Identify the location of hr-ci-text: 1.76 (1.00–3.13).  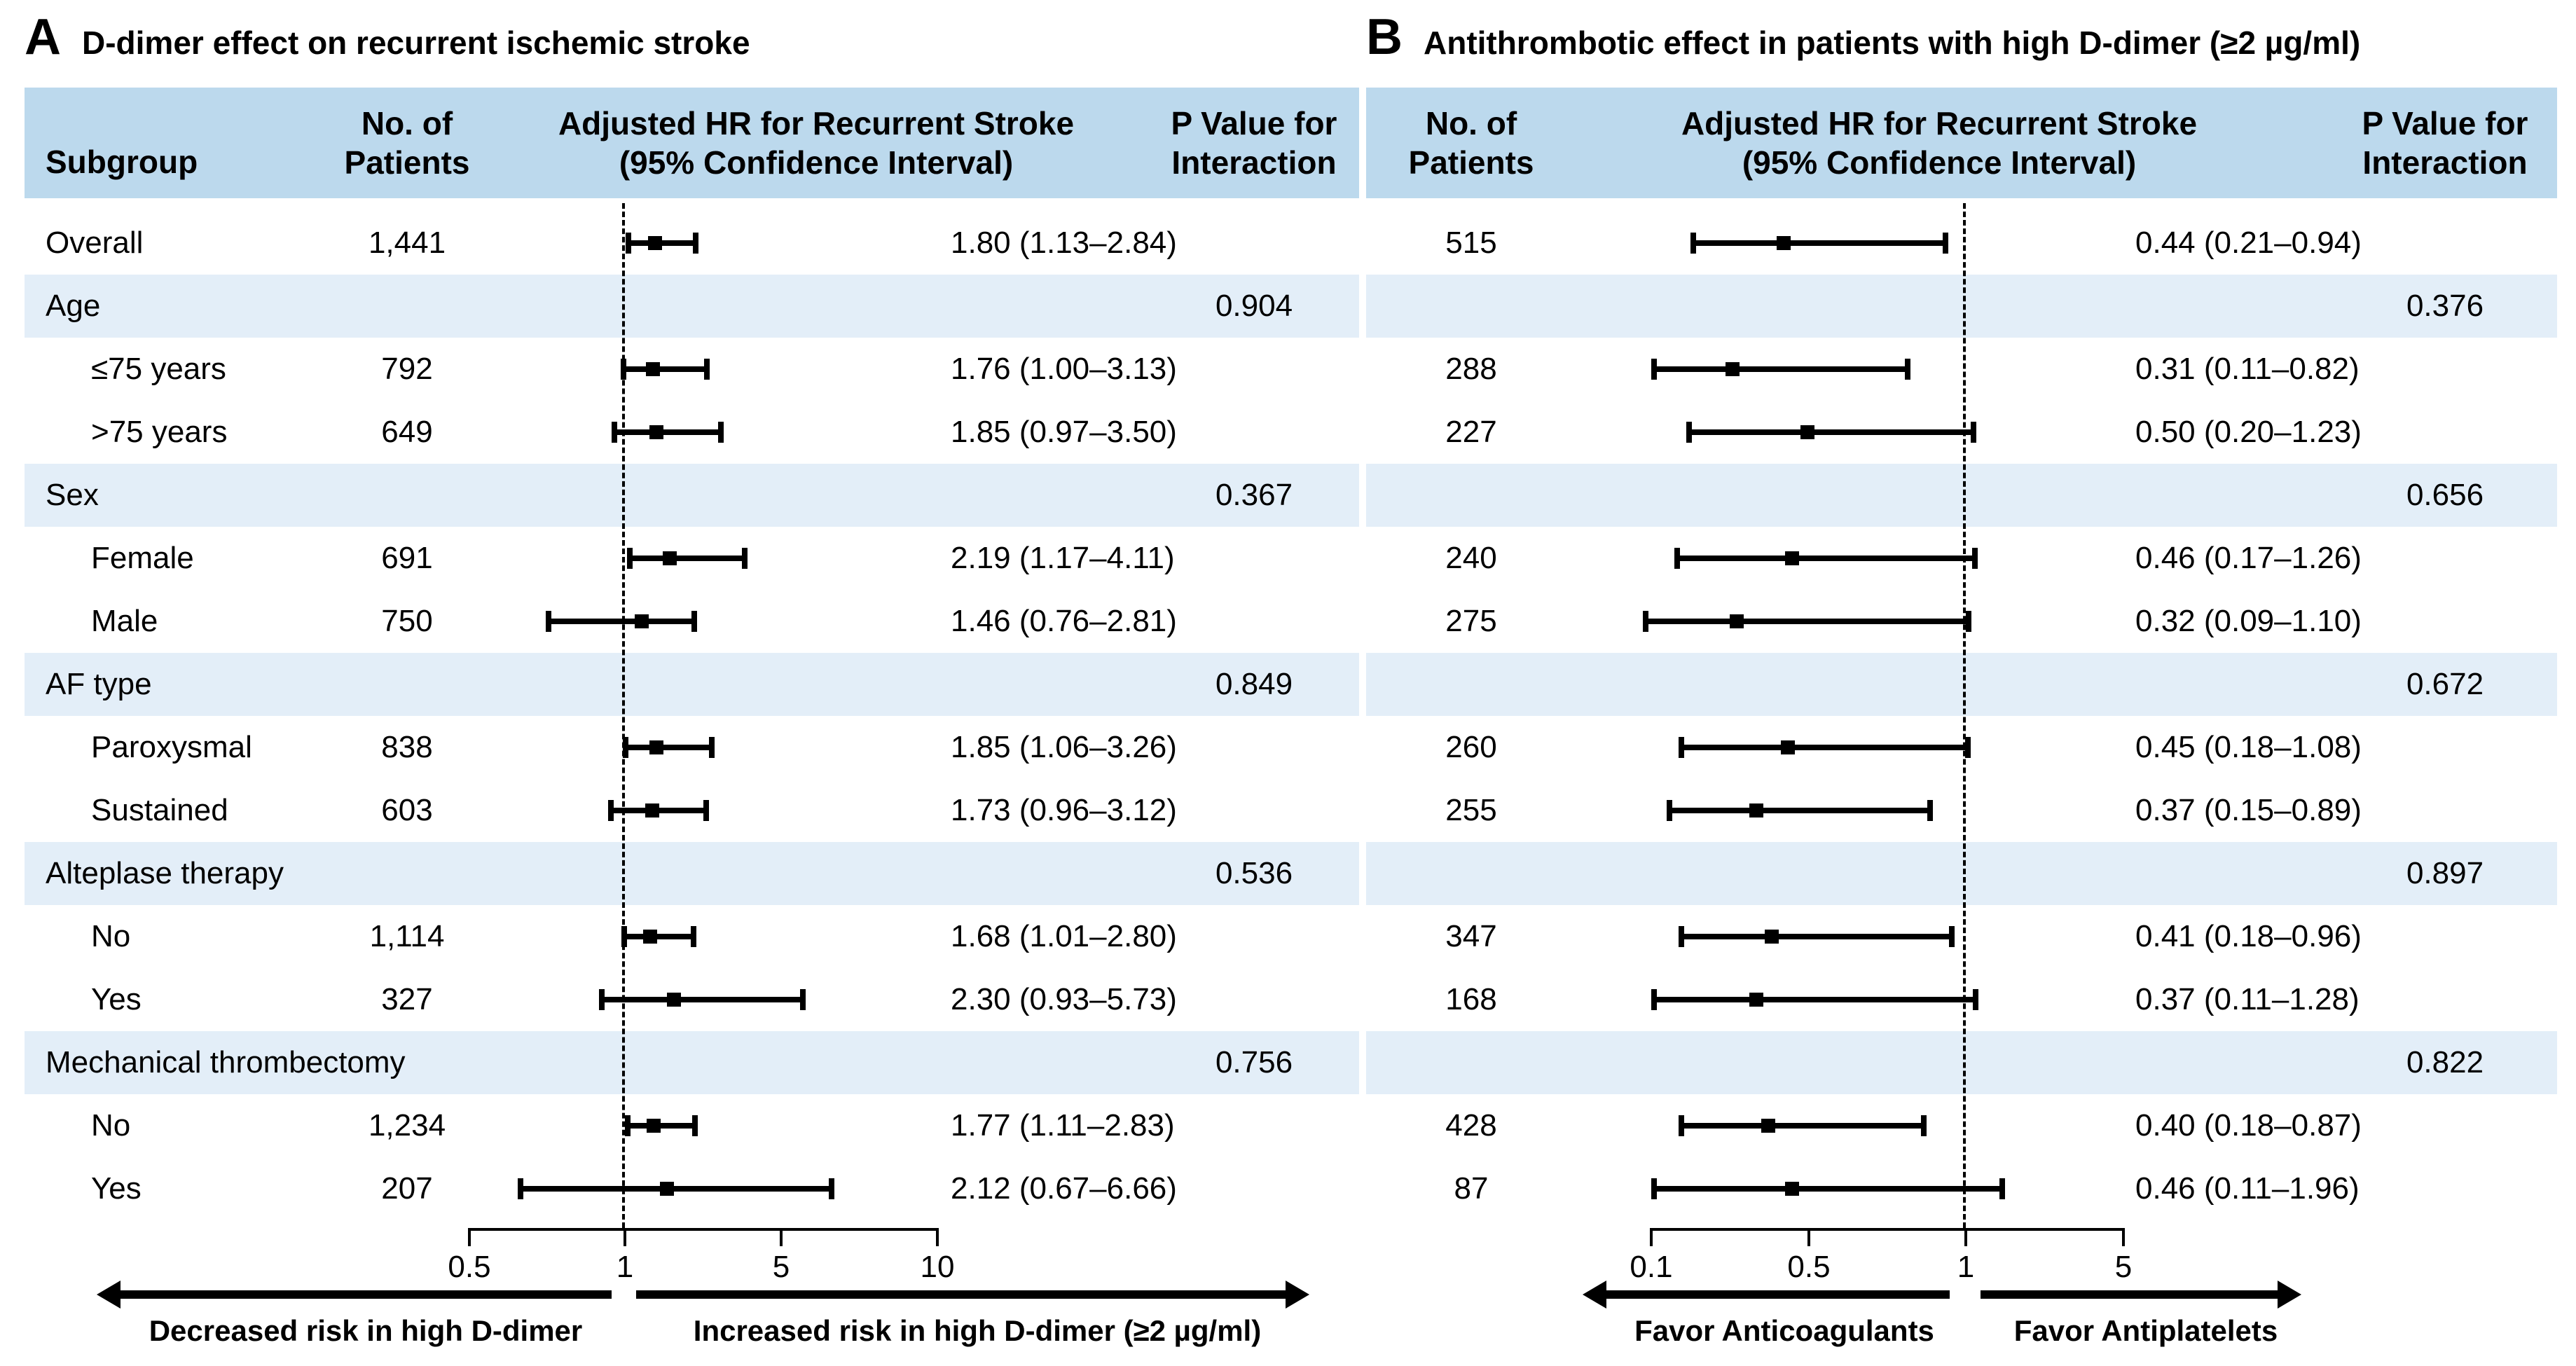
(1064, 369).